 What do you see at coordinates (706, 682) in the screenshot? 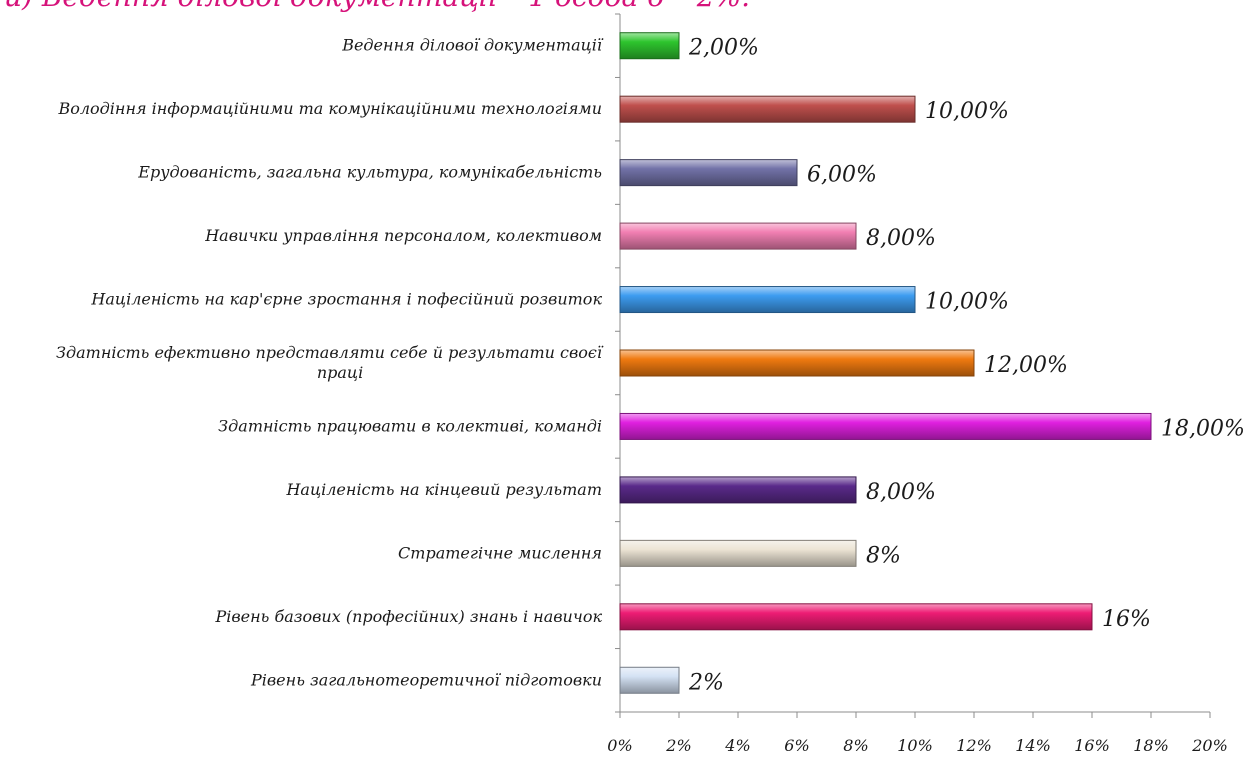
I see `data-label: 2%` at bounding box center [706, 682].